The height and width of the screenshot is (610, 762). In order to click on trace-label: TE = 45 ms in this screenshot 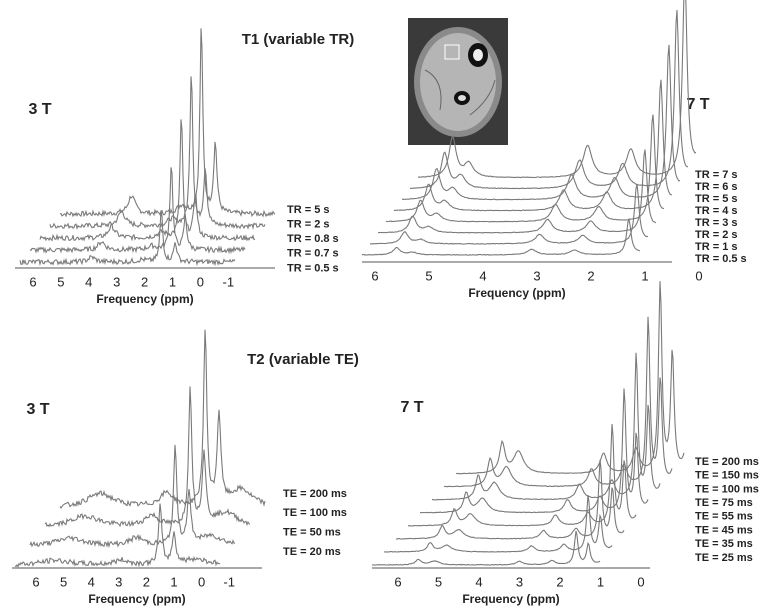, I will do `click(724, 530)`.